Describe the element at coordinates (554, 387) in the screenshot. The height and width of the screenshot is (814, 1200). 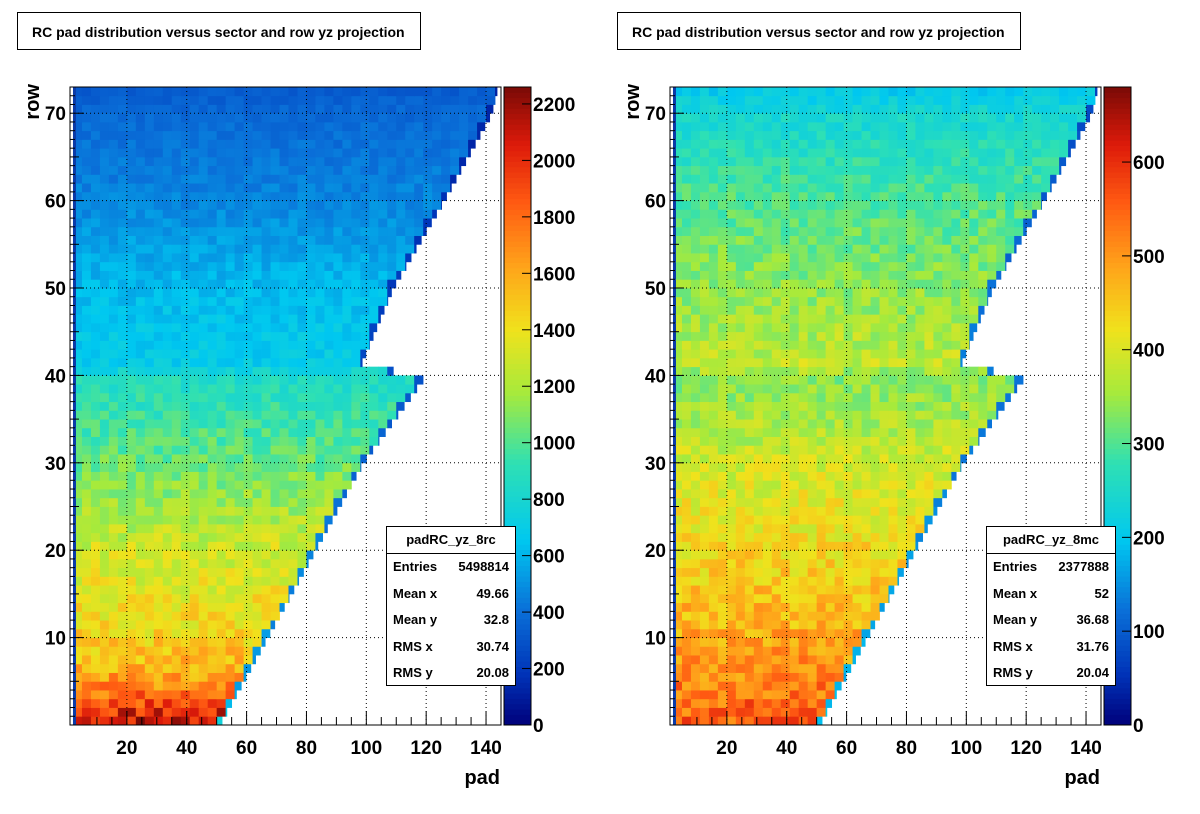
I see `z-tick-label: 1200` at that location.